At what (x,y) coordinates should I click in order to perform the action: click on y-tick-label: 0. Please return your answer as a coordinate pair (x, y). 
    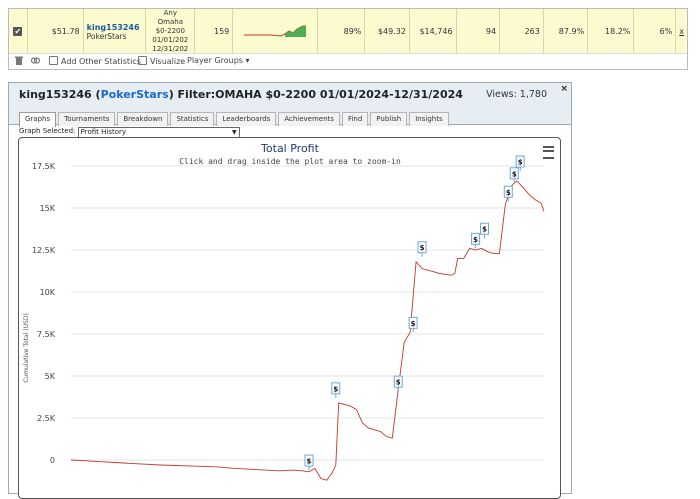
    Looking at the image, I should click on (52, 460).